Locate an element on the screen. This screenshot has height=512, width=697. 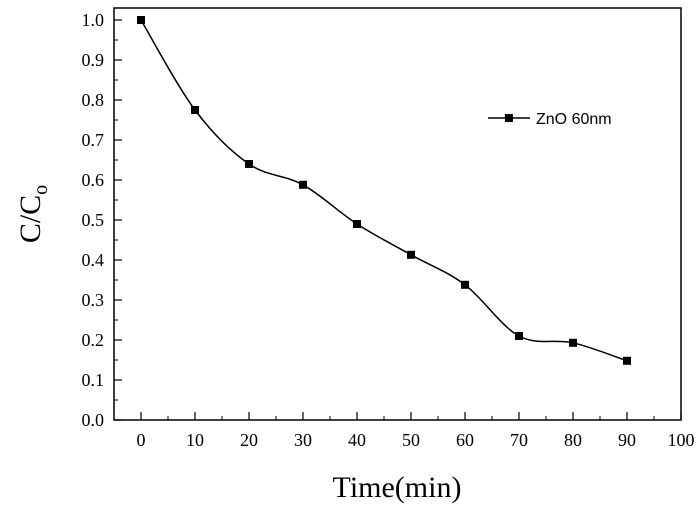
x-tick-label: 0 is located at coordinates (141, 440).